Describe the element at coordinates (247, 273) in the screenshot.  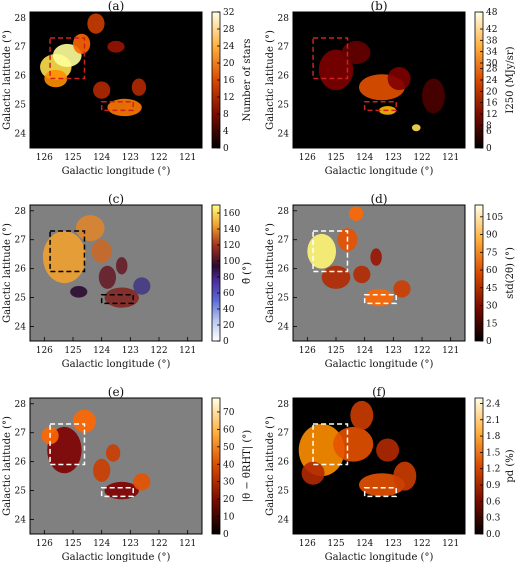
I see `colorbar-label: θ̄ (°)` at that location.